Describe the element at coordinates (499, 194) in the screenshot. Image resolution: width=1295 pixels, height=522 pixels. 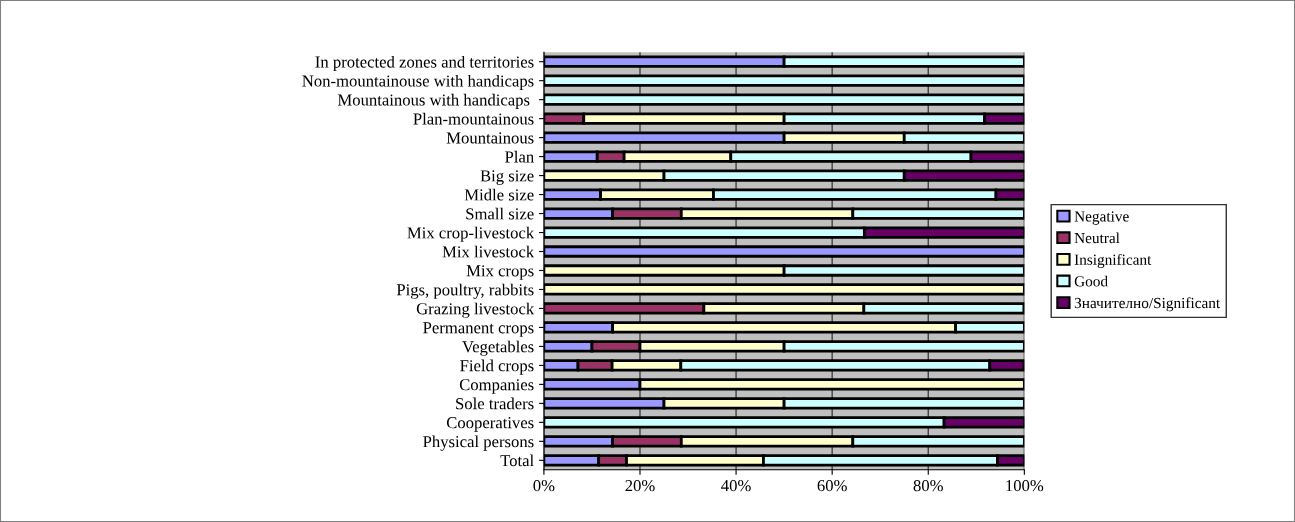
I see `y-tick-label: Midle size` at that location.